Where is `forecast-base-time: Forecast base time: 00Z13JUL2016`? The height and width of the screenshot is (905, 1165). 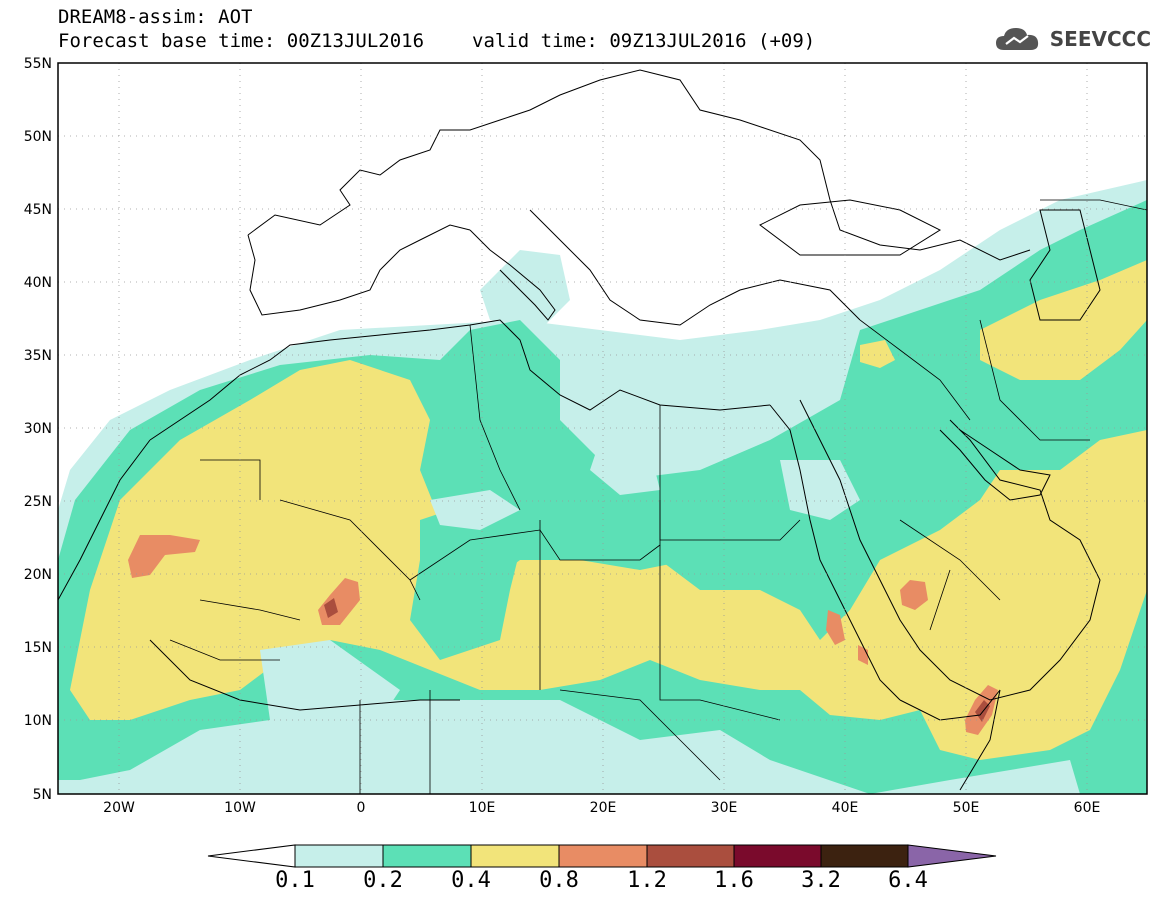 forecast-base-time: Forecast base time: 00Z13JUL2016 is located at coordinates (241, 41).